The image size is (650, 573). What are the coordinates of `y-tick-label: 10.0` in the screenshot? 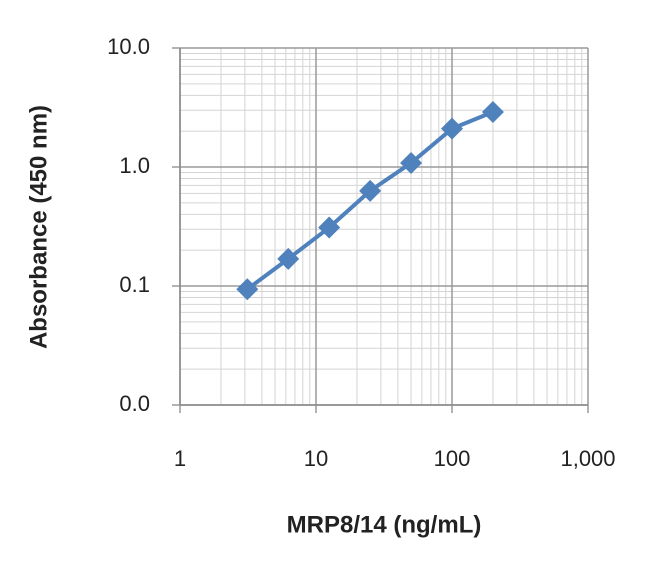 It's located at (128, 46).